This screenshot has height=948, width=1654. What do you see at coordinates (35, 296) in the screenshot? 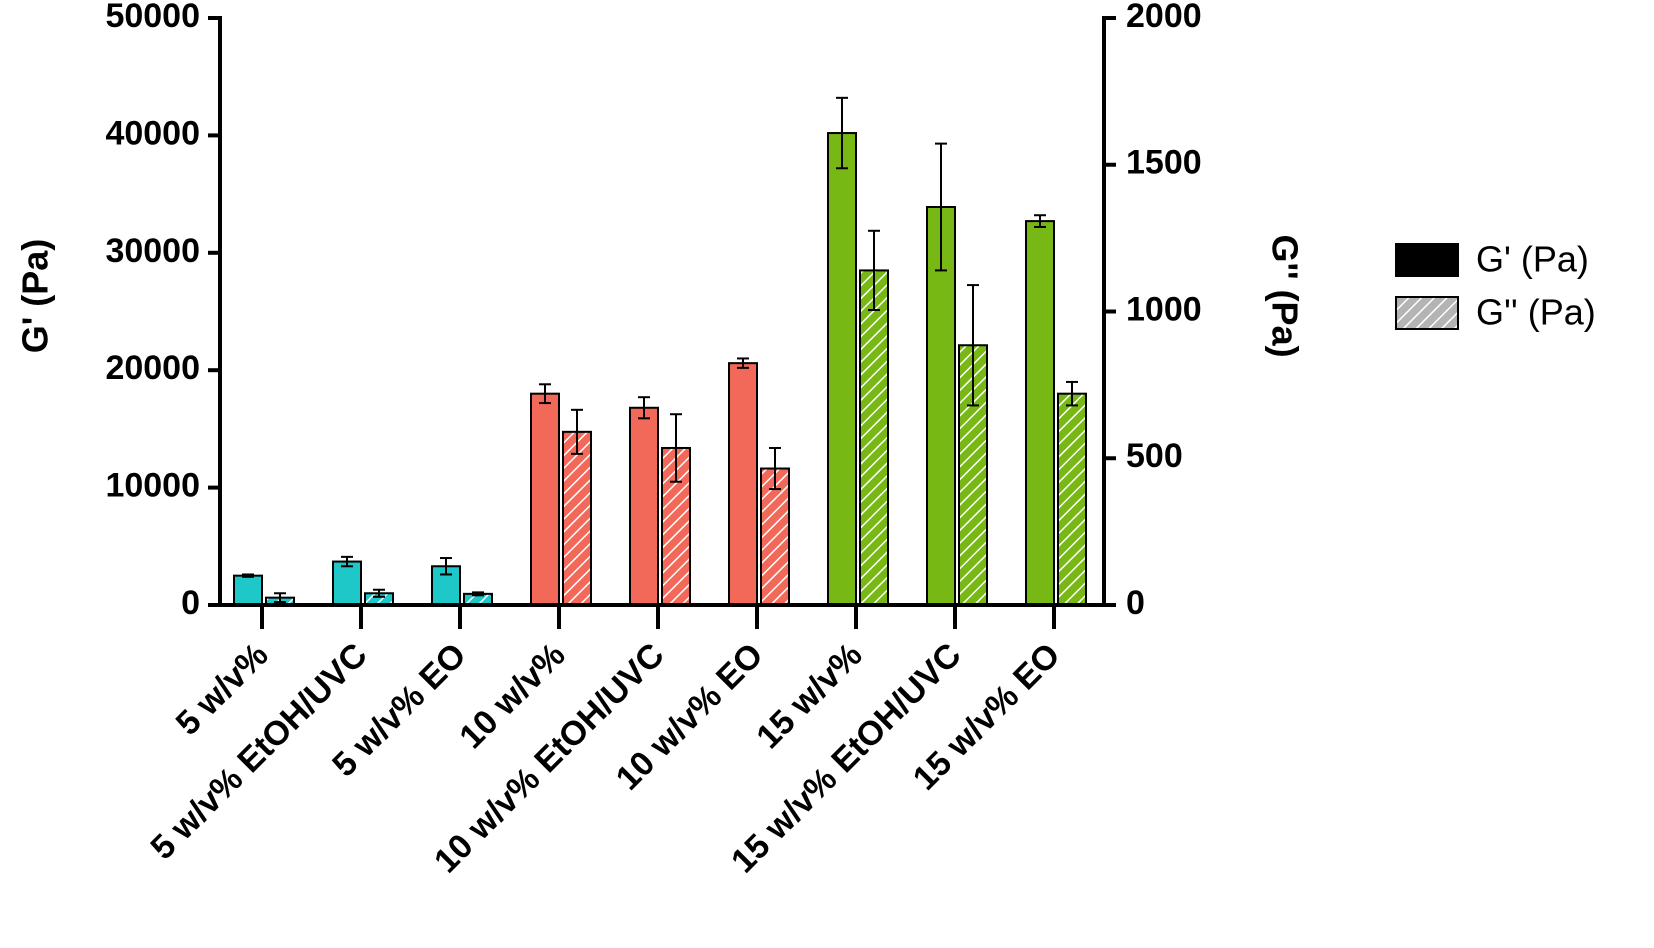
I see `y-axis-left-title: G' (Pa)` at bounding box center [35, 296].